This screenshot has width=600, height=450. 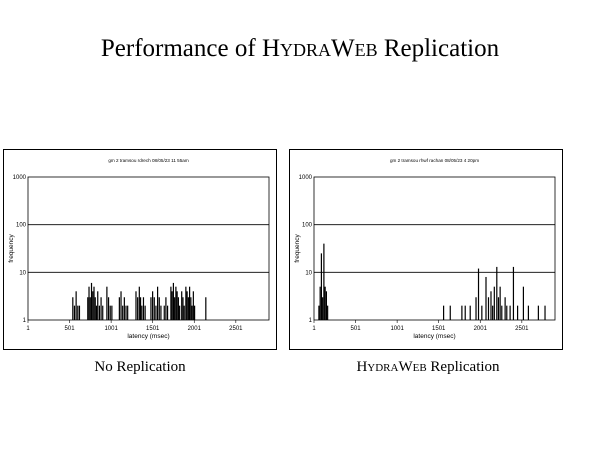 What do you see at coordinates (148, 160) in the screenshot?
I see `chart-title: gm 2 tramsou rdrech 08/05/23 11 55am` at bounding box center [148, 160].